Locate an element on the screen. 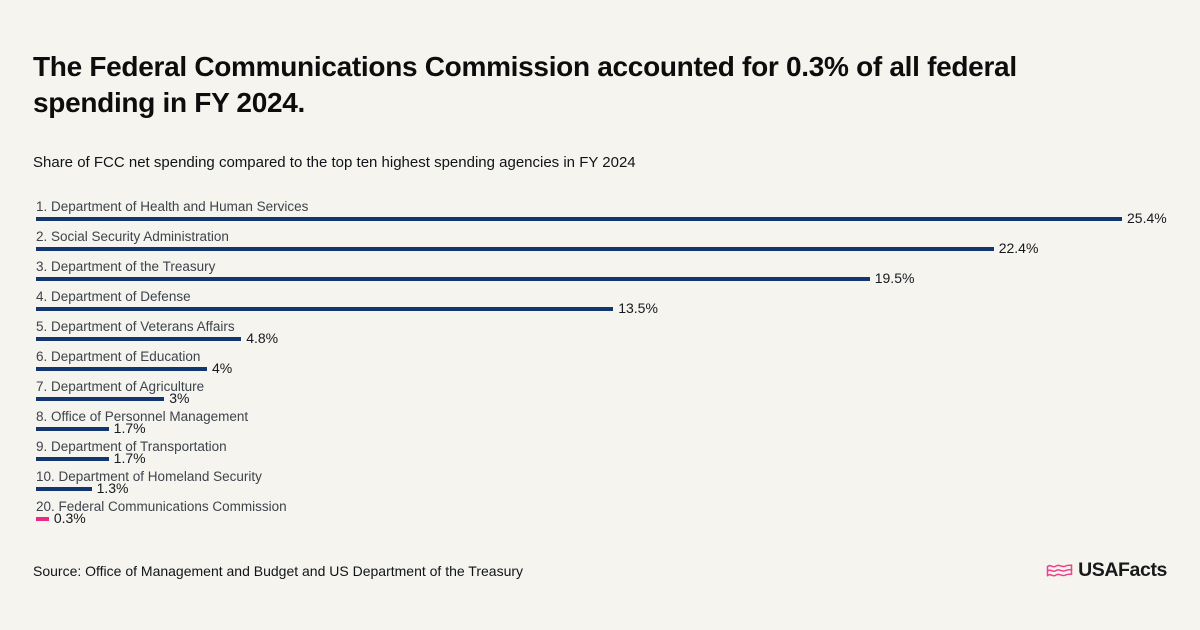 This screenshot has width=1200, height=630. usafacts-logo: USAFacts is located at coordinates (1106, 570).